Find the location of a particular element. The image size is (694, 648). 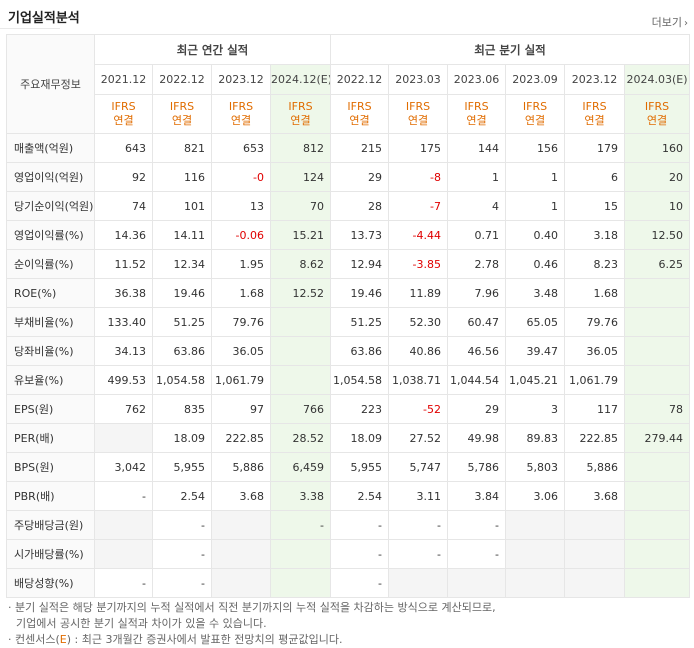

table-cell: 1 is located at coordinates (476, 177).